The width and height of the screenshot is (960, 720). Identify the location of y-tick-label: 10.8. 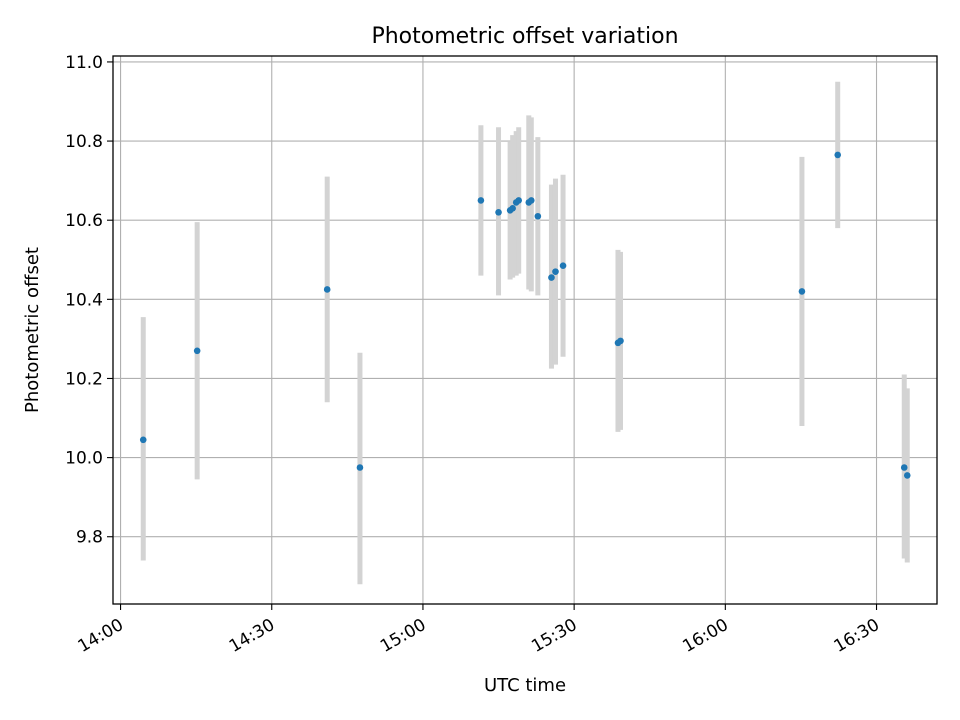
(84, 142).